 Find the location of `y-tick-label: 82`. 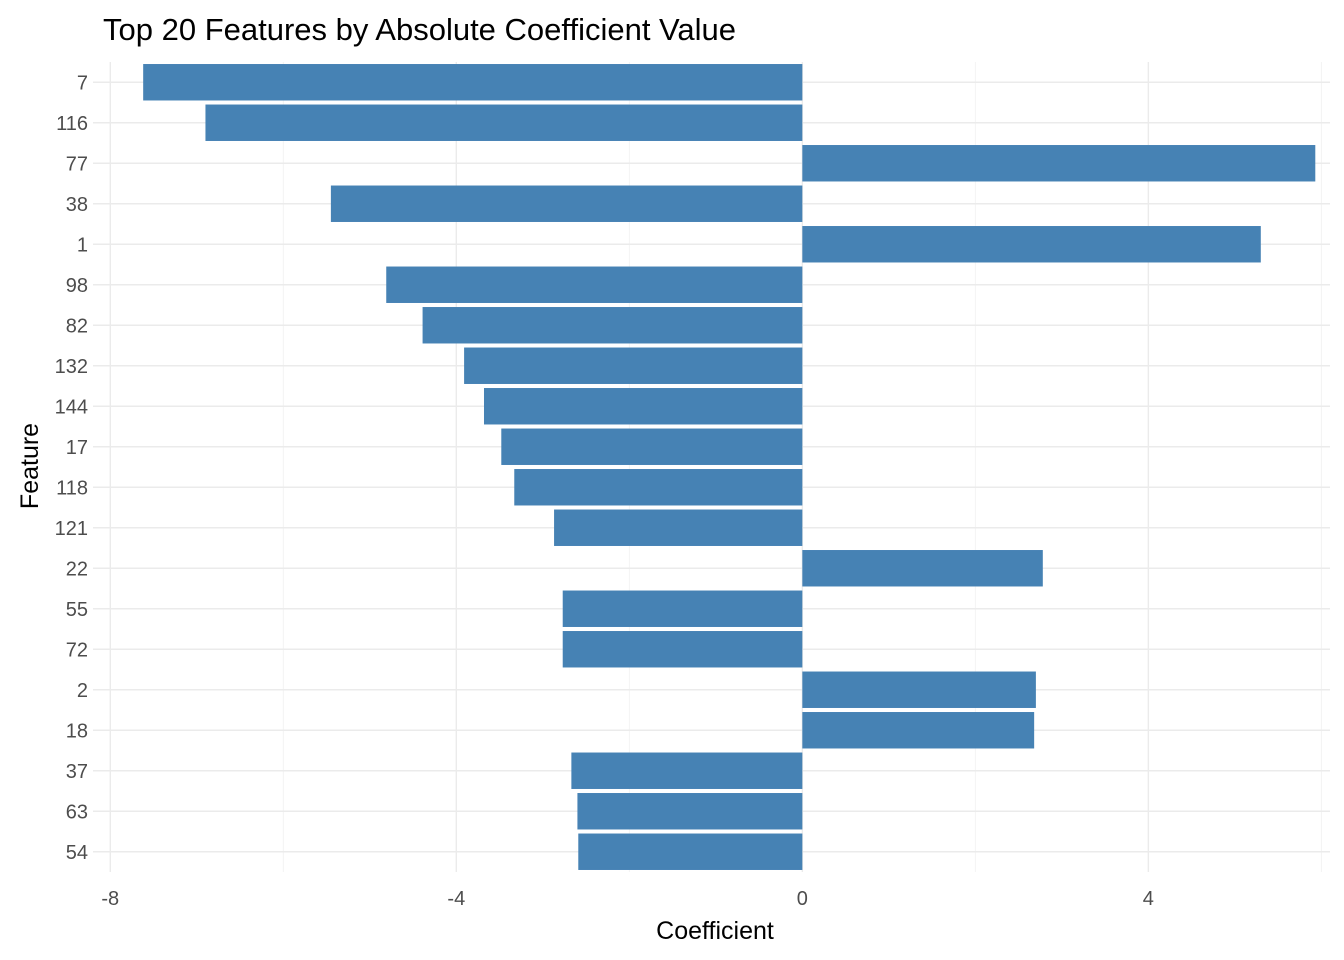

y-tick-label: 82 is located at coordinates (77, 326).